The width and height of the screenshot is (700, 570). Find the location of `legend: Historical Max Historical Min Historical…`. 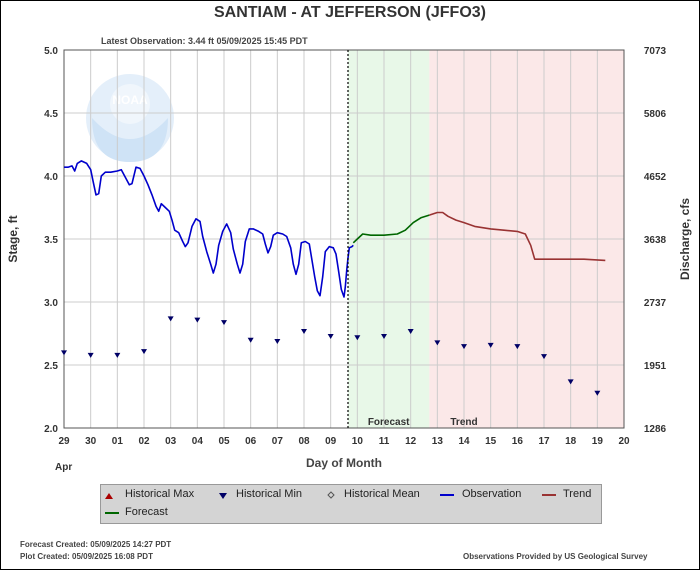

legend: Historical Max Historical Min Historical… is located at coordinates (351, 504).